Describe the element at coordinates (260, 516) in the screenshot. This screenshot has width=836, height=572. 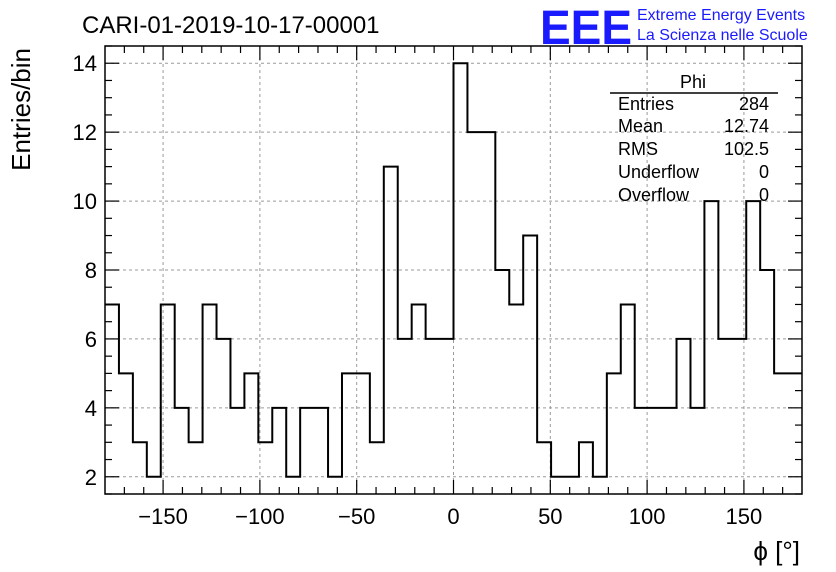
I see `x-tick-label: −100` at that location.